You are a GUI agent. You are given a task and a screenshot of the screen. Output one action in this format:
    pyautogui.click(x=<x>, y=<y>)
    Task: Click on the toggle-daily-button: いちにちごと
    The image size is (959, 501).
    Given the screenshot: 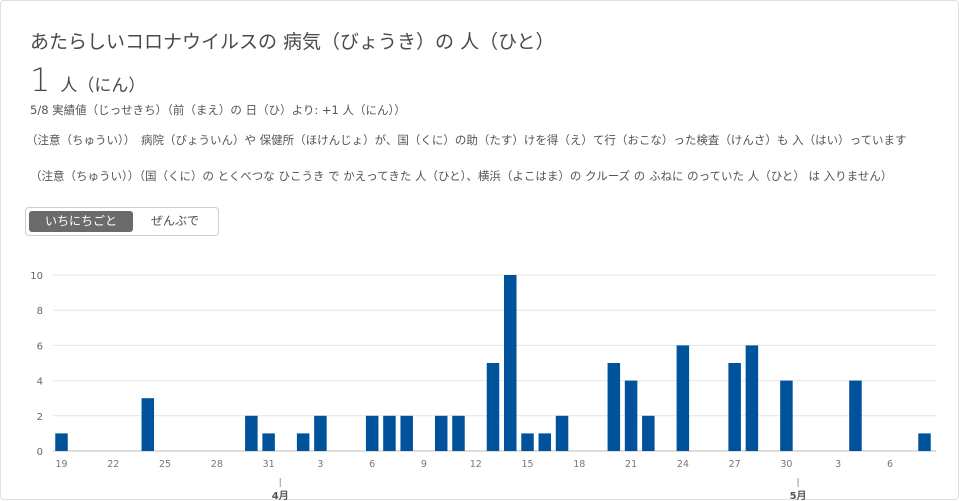 What is the action you would take?
    pyautogui.click(x=81, y=221)
    